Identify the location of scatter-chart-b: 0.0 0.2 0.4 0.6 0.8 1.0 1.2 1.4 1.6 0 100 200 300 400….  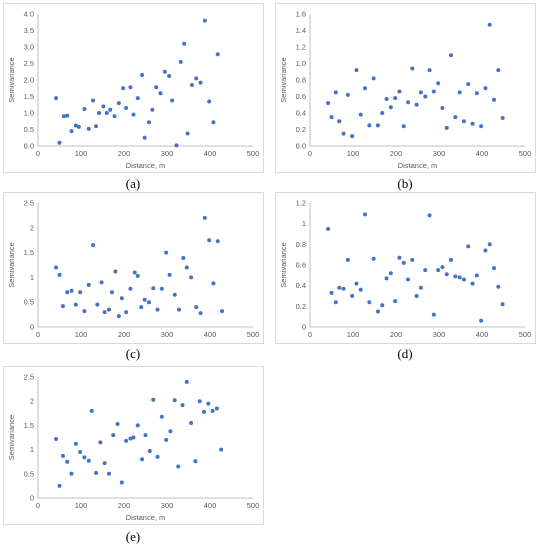
(405, 90).